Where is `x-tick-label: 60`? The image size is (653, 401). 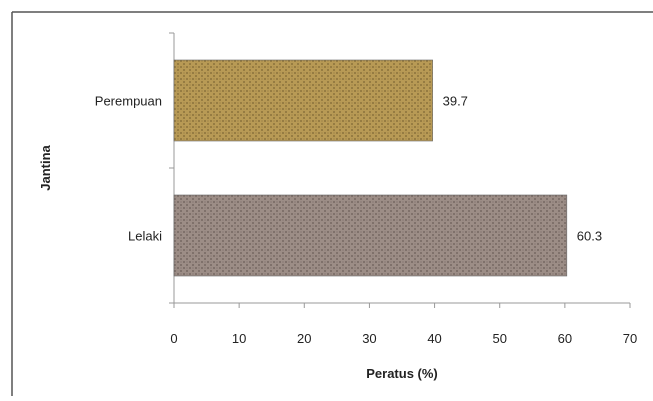 x-tick-label: 60 is located at coordinates (565, 338).